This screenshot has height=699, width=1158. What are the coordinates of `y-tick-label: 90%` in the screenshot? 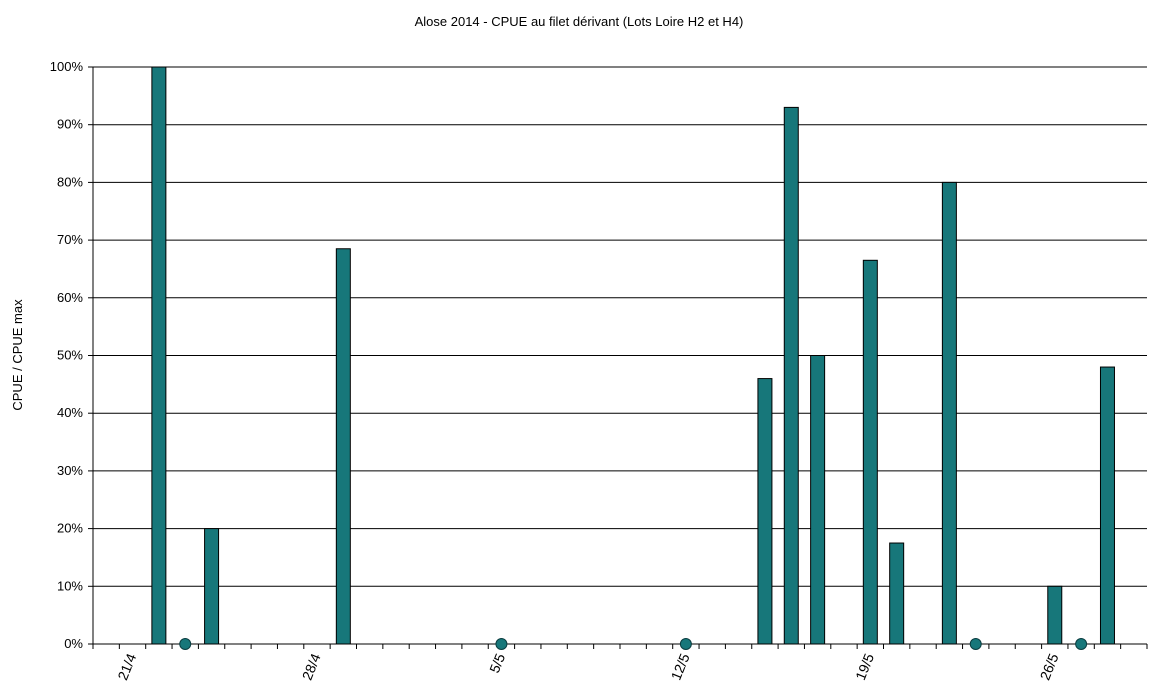 It's located at (70, 124).